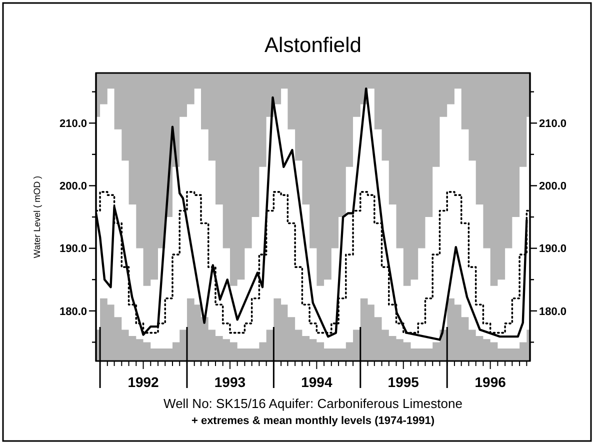  What do you see at coordinates (553, 312) in the screenshot?
I see `y2-tick-label: 180.0` at bounding box center [553, 312].